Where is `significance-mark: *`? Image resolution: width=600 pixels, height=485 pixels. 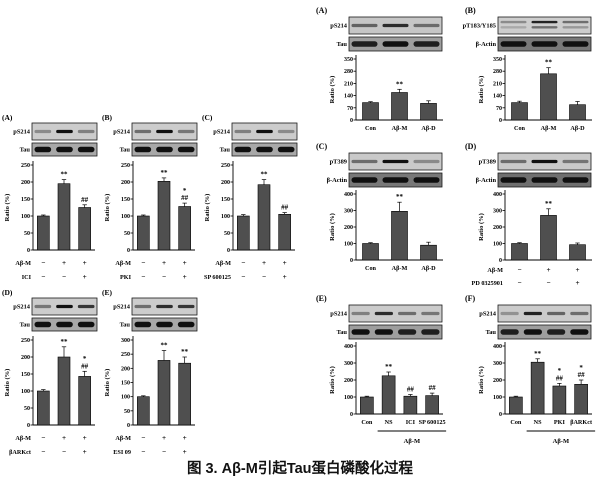
significance-mark: * is located at coordinates (85, 359).